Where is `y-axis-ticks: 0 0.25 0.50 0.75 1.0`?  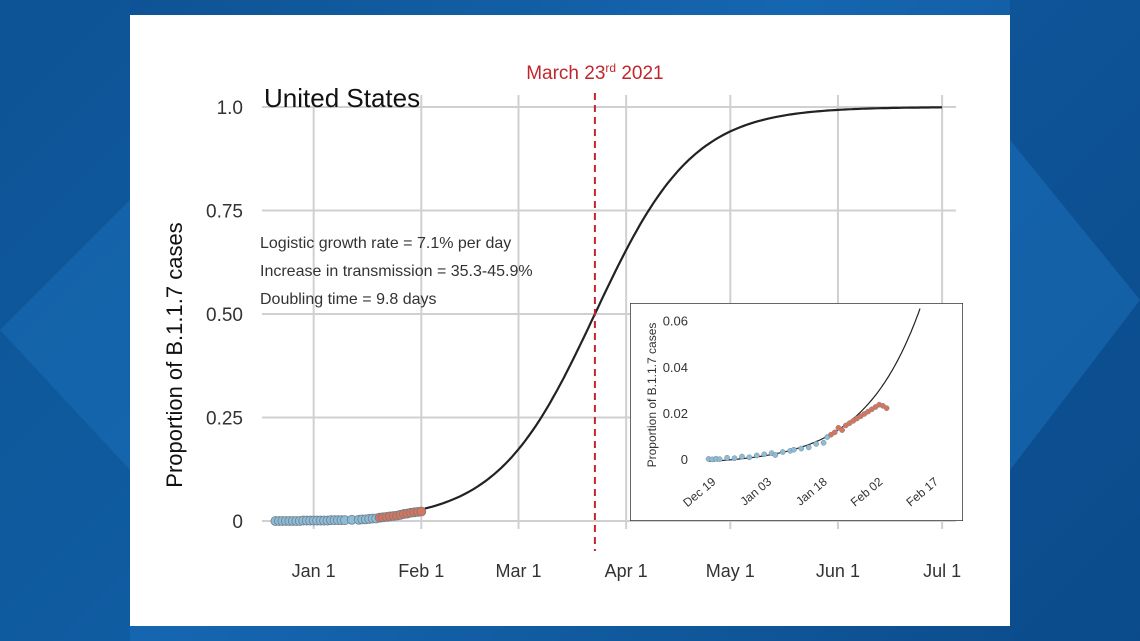
y-axis-ticks: 0 0.25 0.50 0.75 1.0 is located at coordinates (224, 315).